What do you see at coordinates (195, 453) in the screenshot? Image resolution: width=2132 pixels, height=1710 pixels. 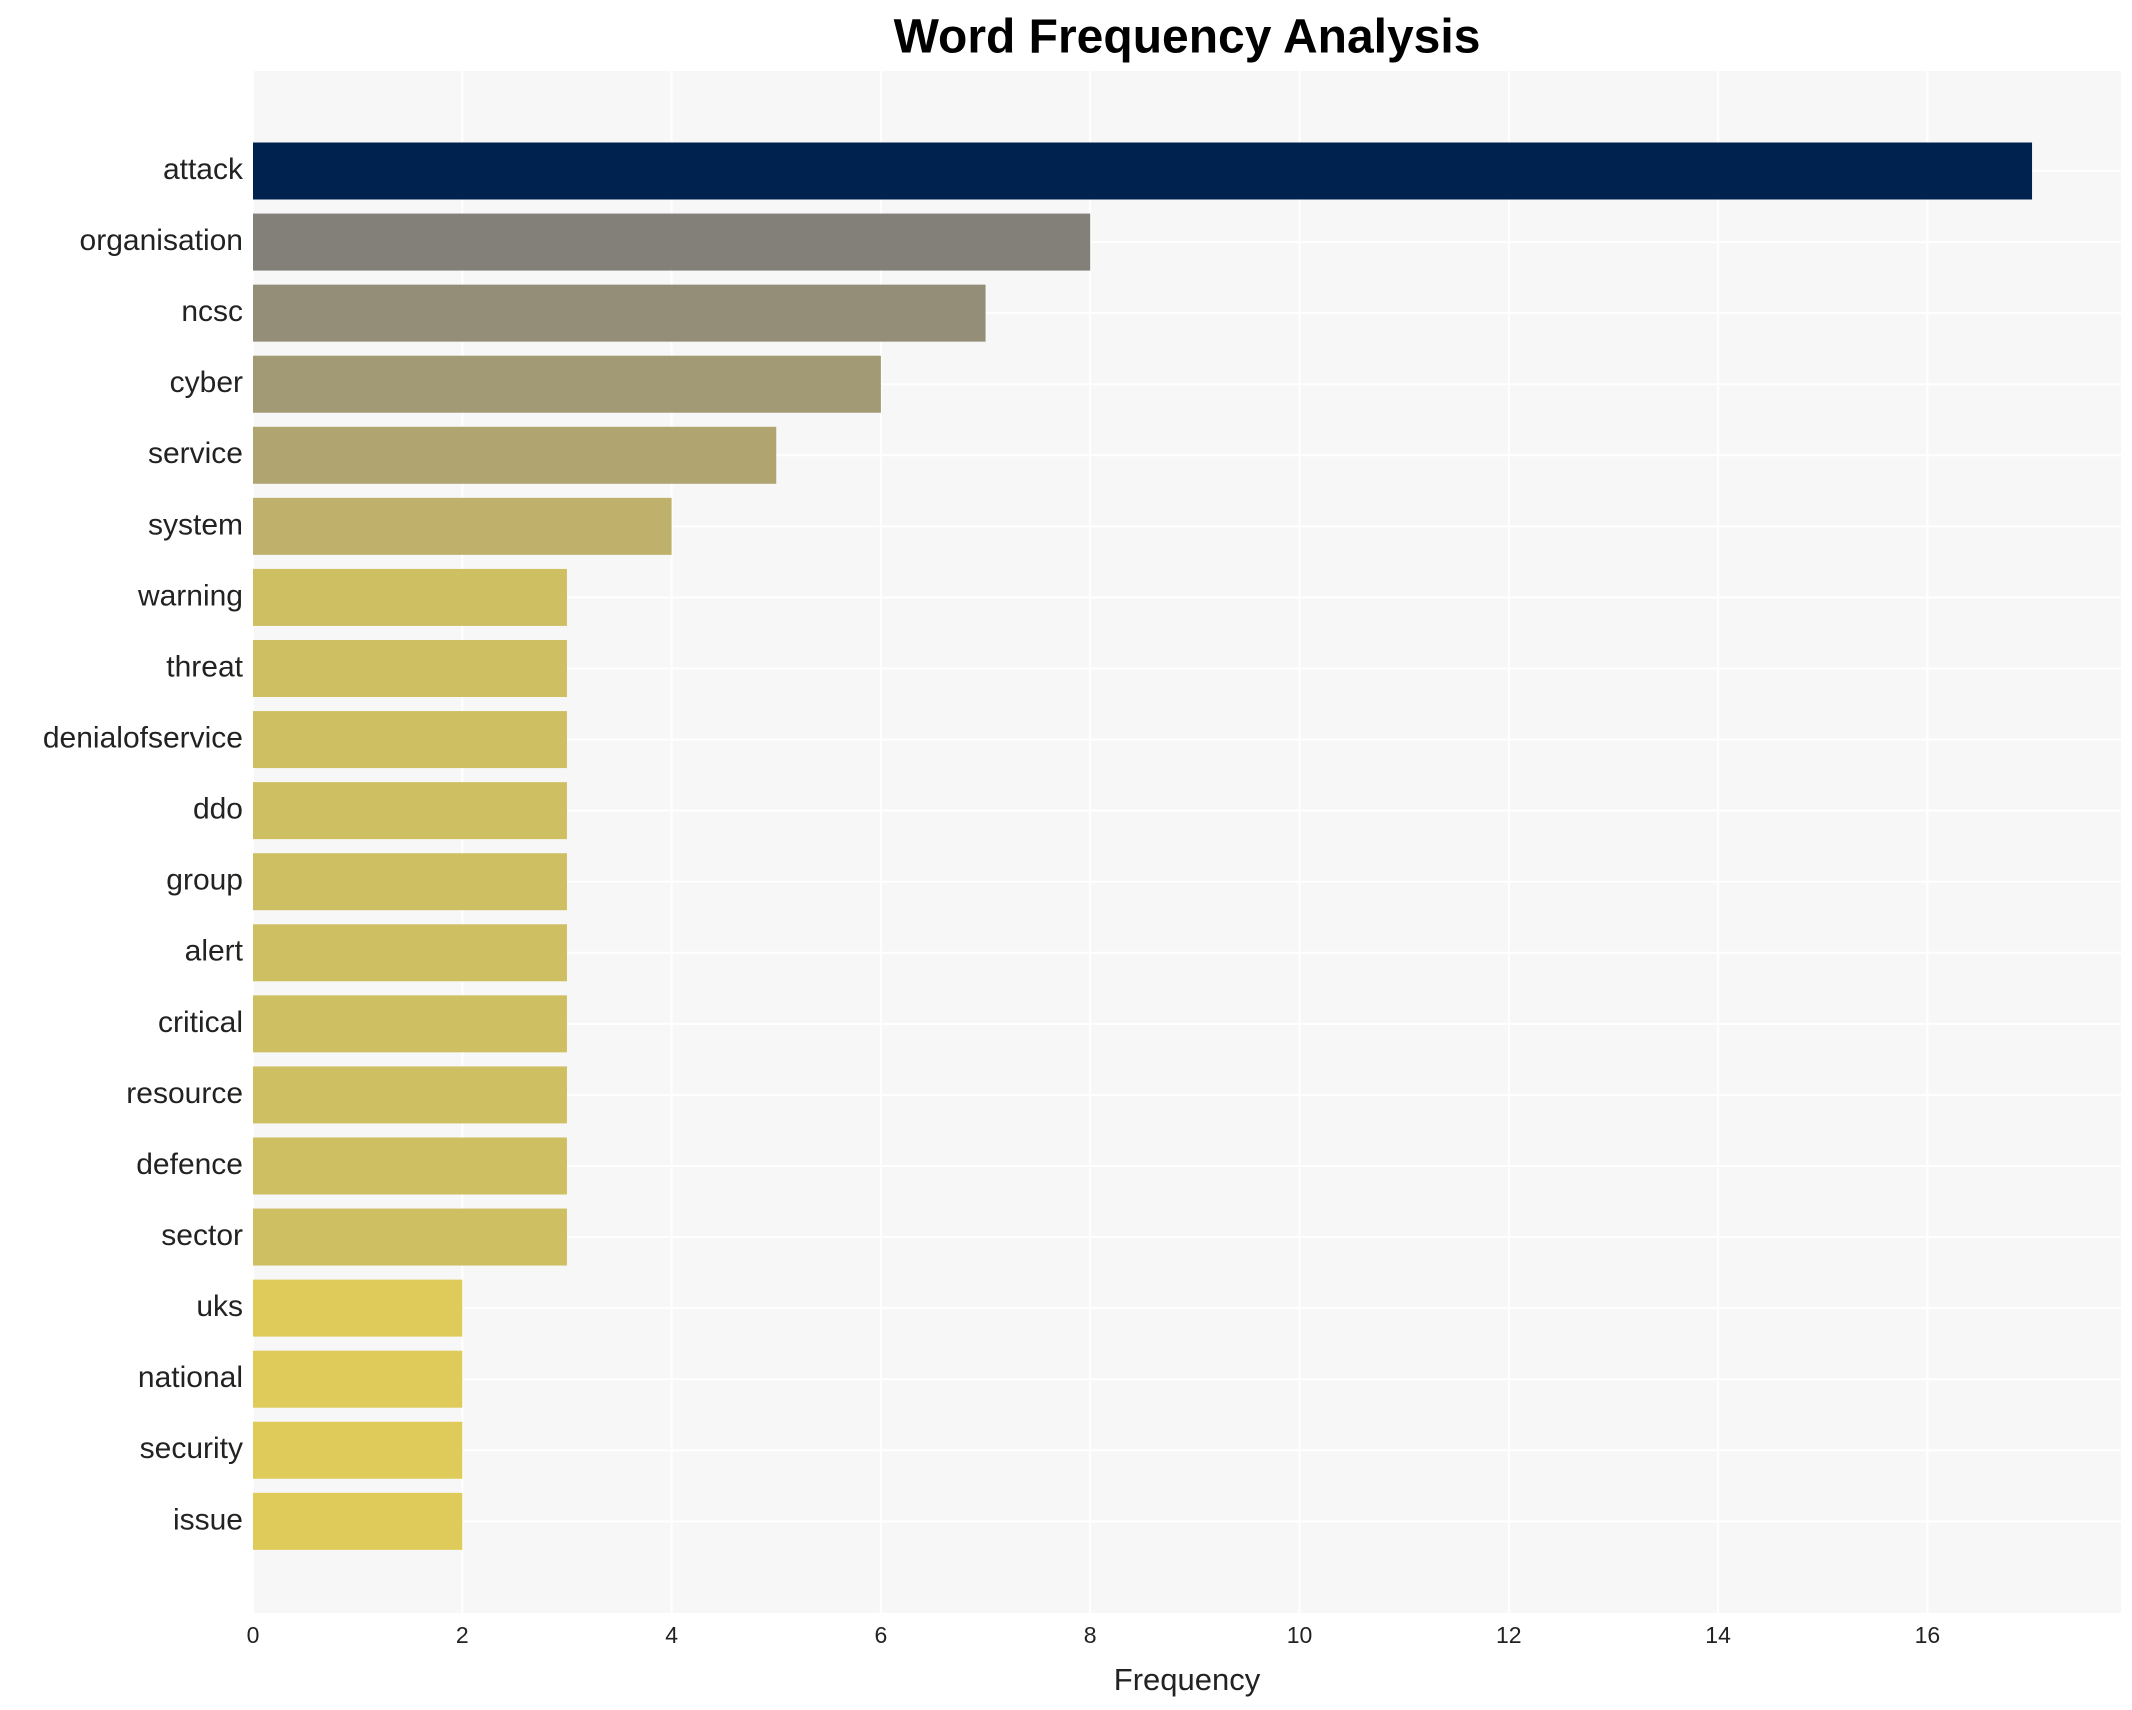 I see `y-tick-label: service` at bounding box center [195, 453].